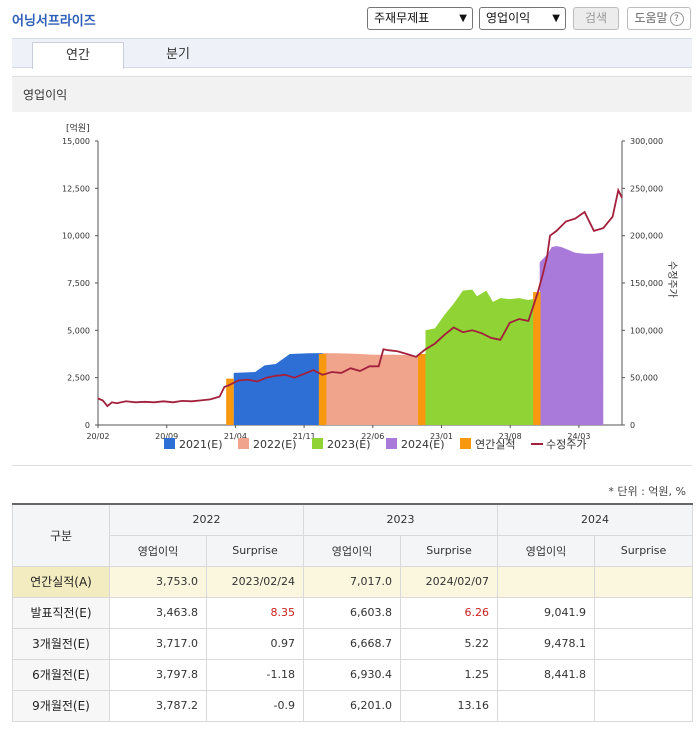  Describe the element at coordinates (158, 581) in the screenshot. I see `op-income-cell: 3,753.0` at that location.